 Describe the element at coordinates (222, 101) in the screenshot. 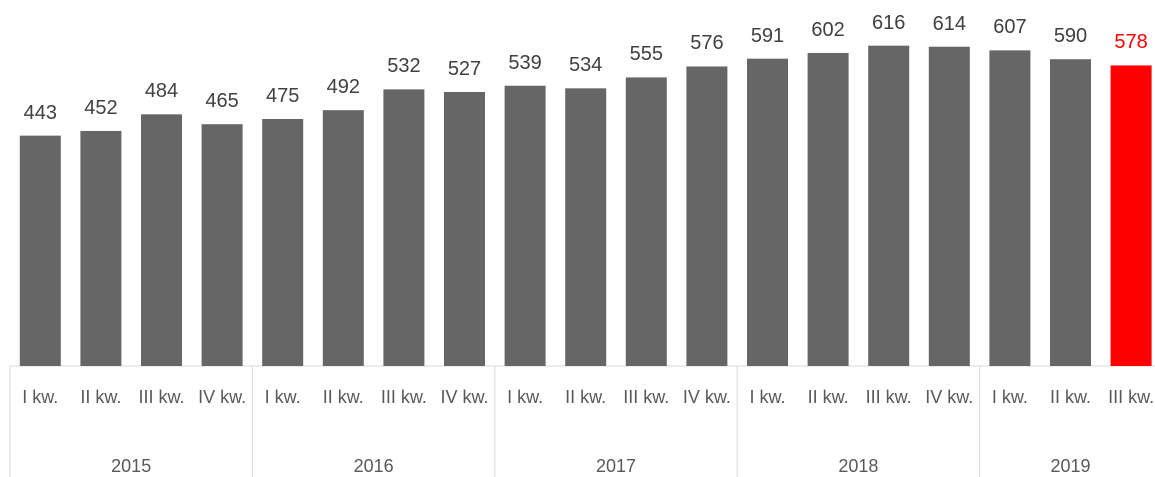

I see `value-label: 465` at that location.